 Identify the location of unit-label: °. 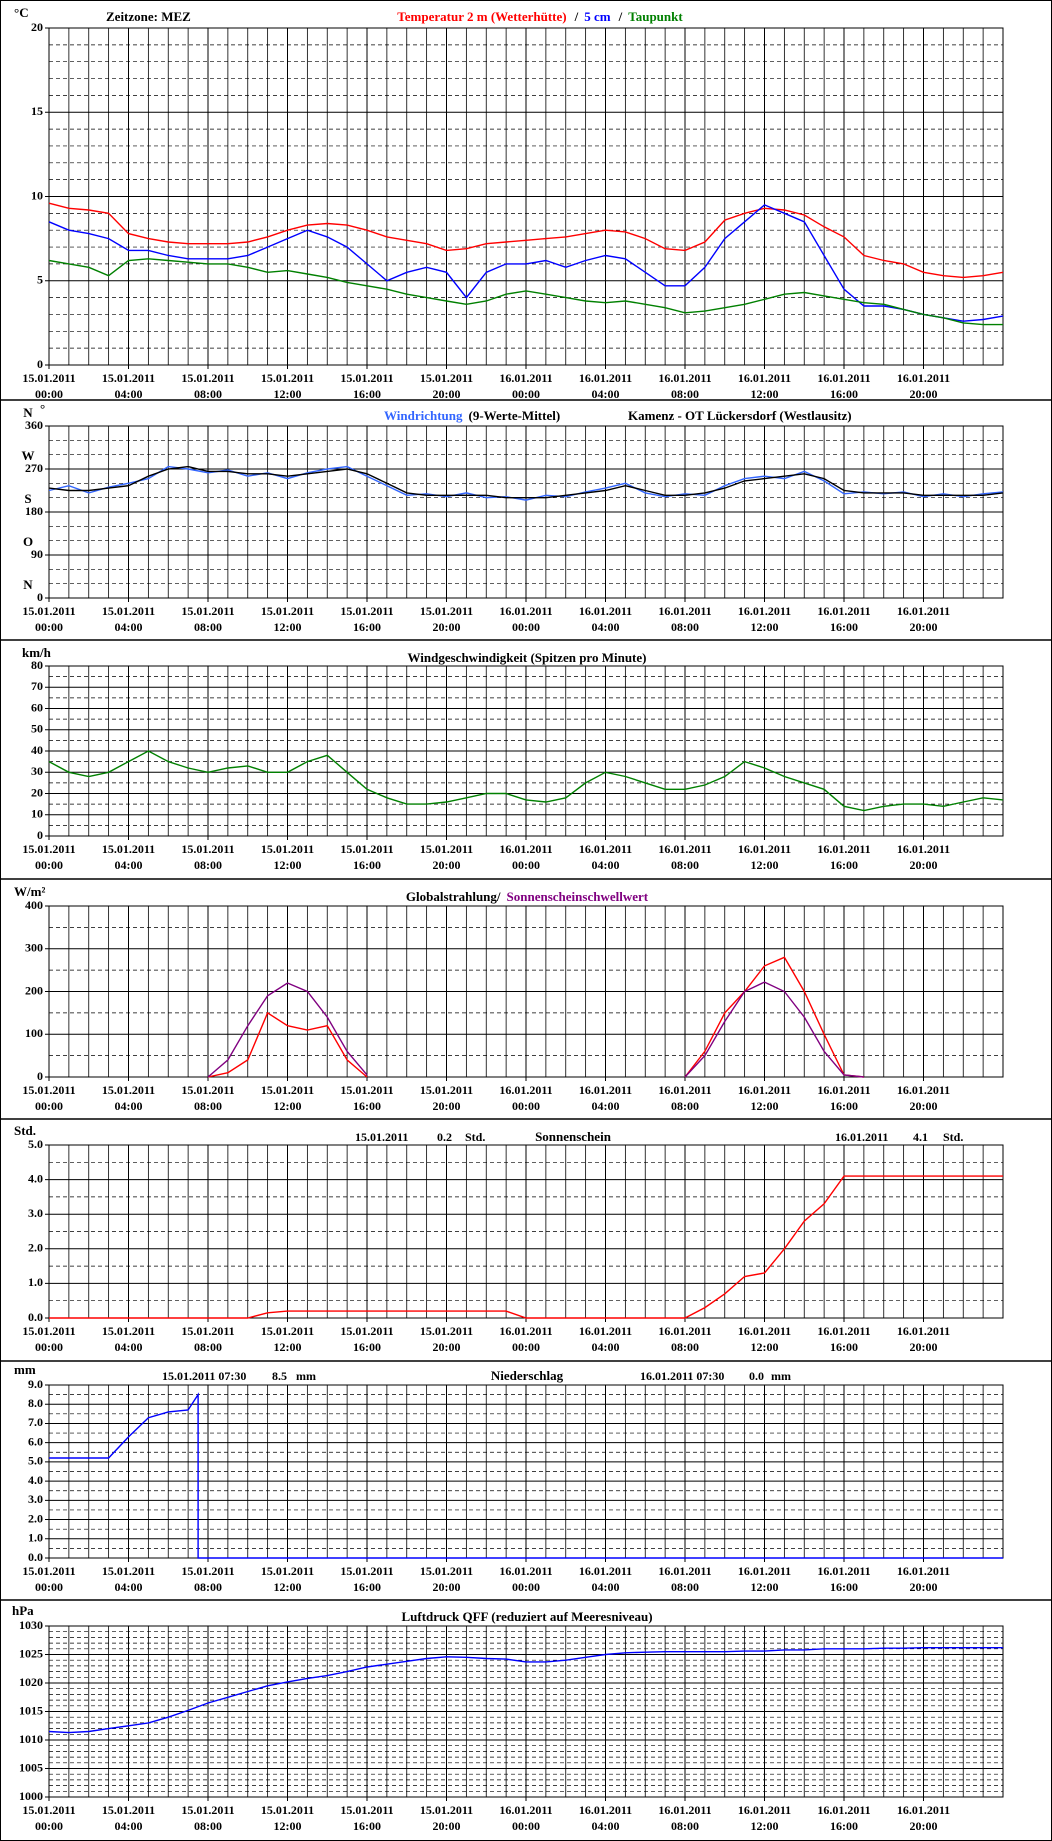
(42, 408).